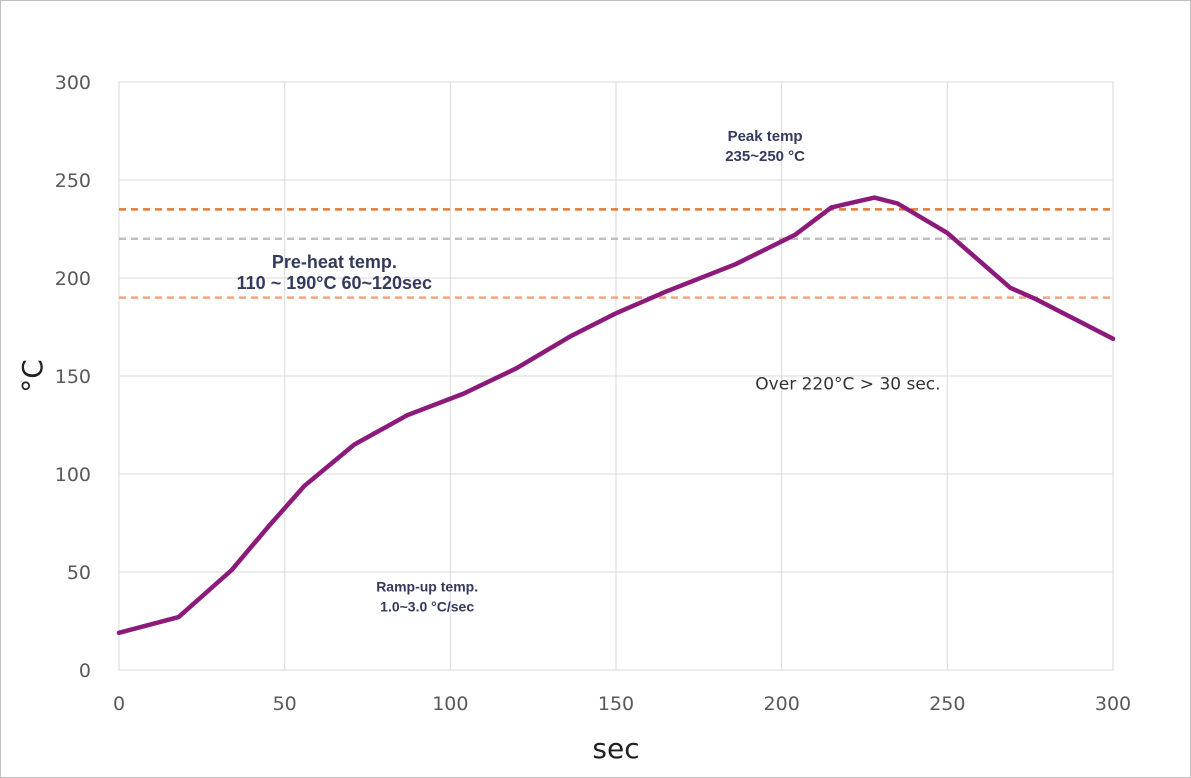  Describe the element at coordinates (427, 597) in the screenshot. I see `ramp-up-annotation: Ramp-up temp. 1.0~3.0 °C/sec` at that location.